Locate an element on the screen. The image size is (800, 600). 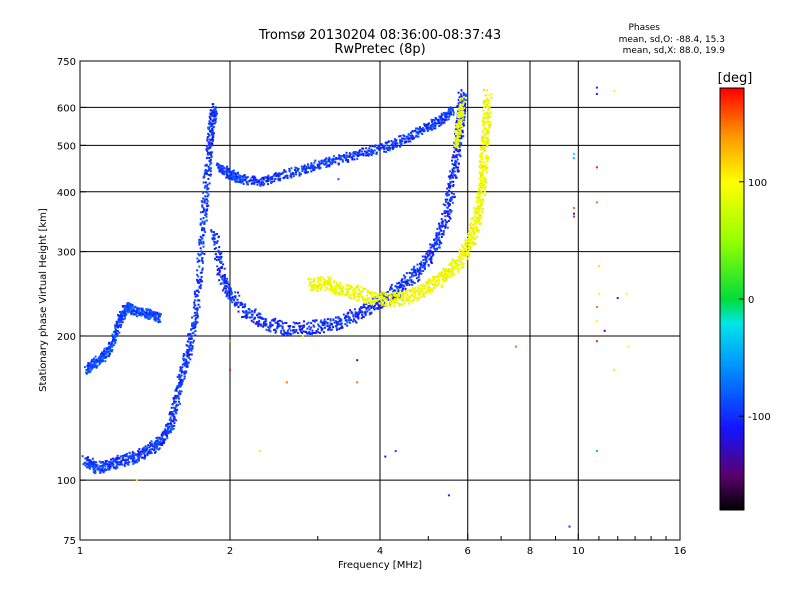
x-tick-label: 6 is located at coordinates (468, 551).